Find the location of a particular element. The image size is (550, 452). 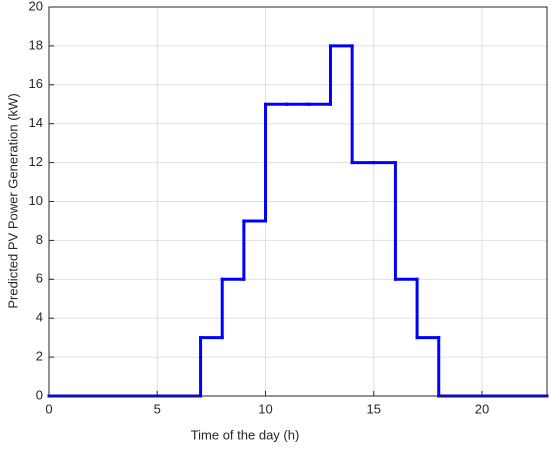

y-tick-label: 4 is located at coordinates (39, 317).